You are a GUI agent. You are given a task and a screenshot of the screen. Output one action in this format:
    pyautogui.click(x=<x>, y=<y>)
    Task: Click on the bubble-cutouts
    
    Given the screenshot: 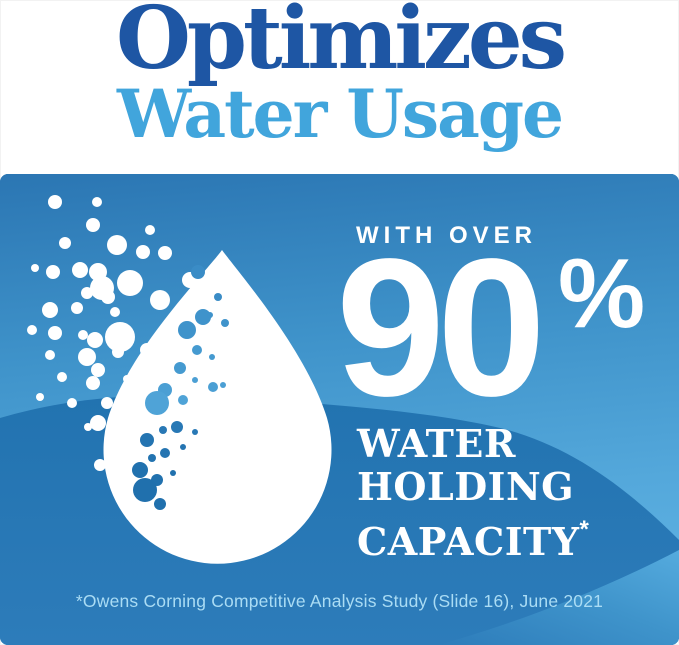 What is the action you would take?
    pyautogui.click(x=180, y=387)
    